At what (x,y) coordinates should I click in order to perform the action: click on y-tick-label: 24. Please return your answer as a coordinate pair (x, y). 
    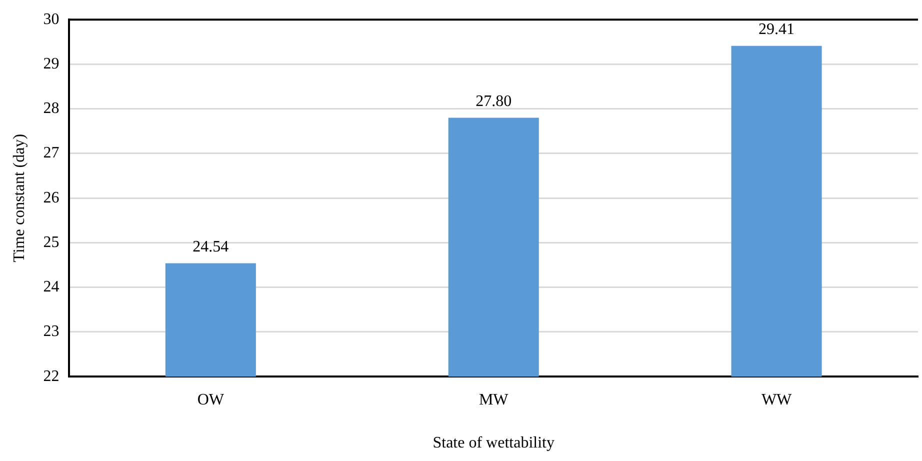
    Looking at the image, I should click on (51, 287).